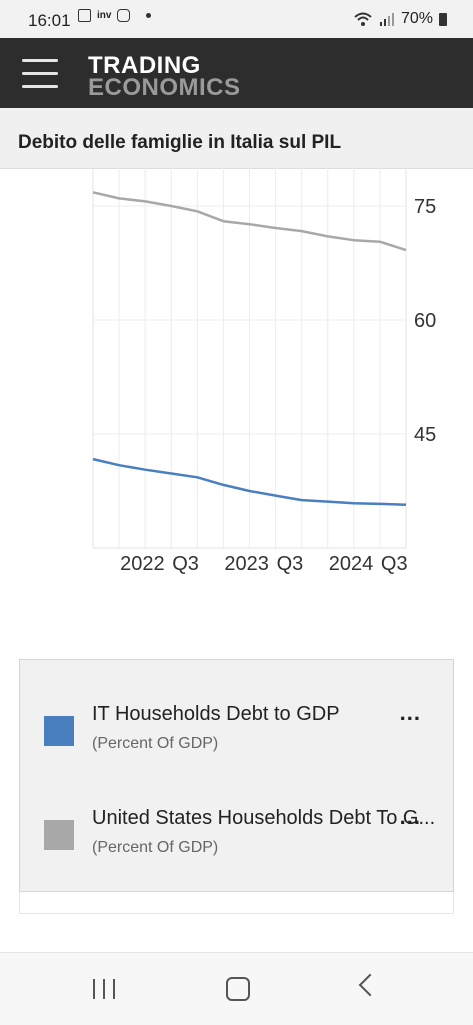 This screenshot has width=473, height=1025. What do you see at coordinates (425, 435) in the screenshot?
I see `y-tick-label: 45` at bounding box center [425, 435].